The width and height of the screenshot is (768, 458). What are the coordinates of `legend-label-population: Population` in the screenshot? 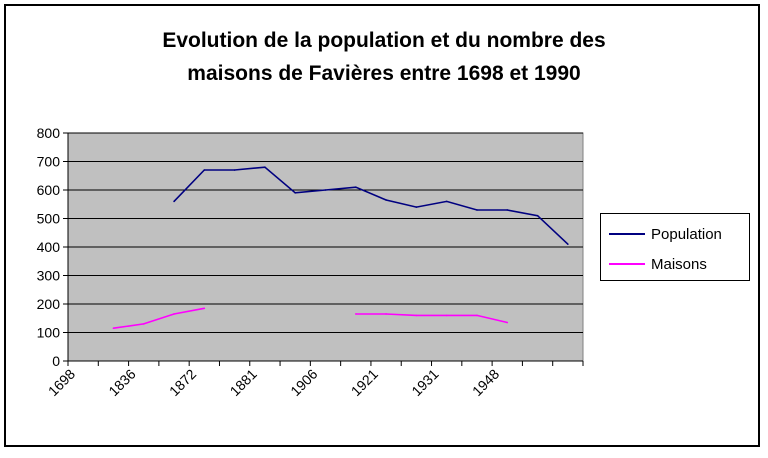 It's located at (686, 234).